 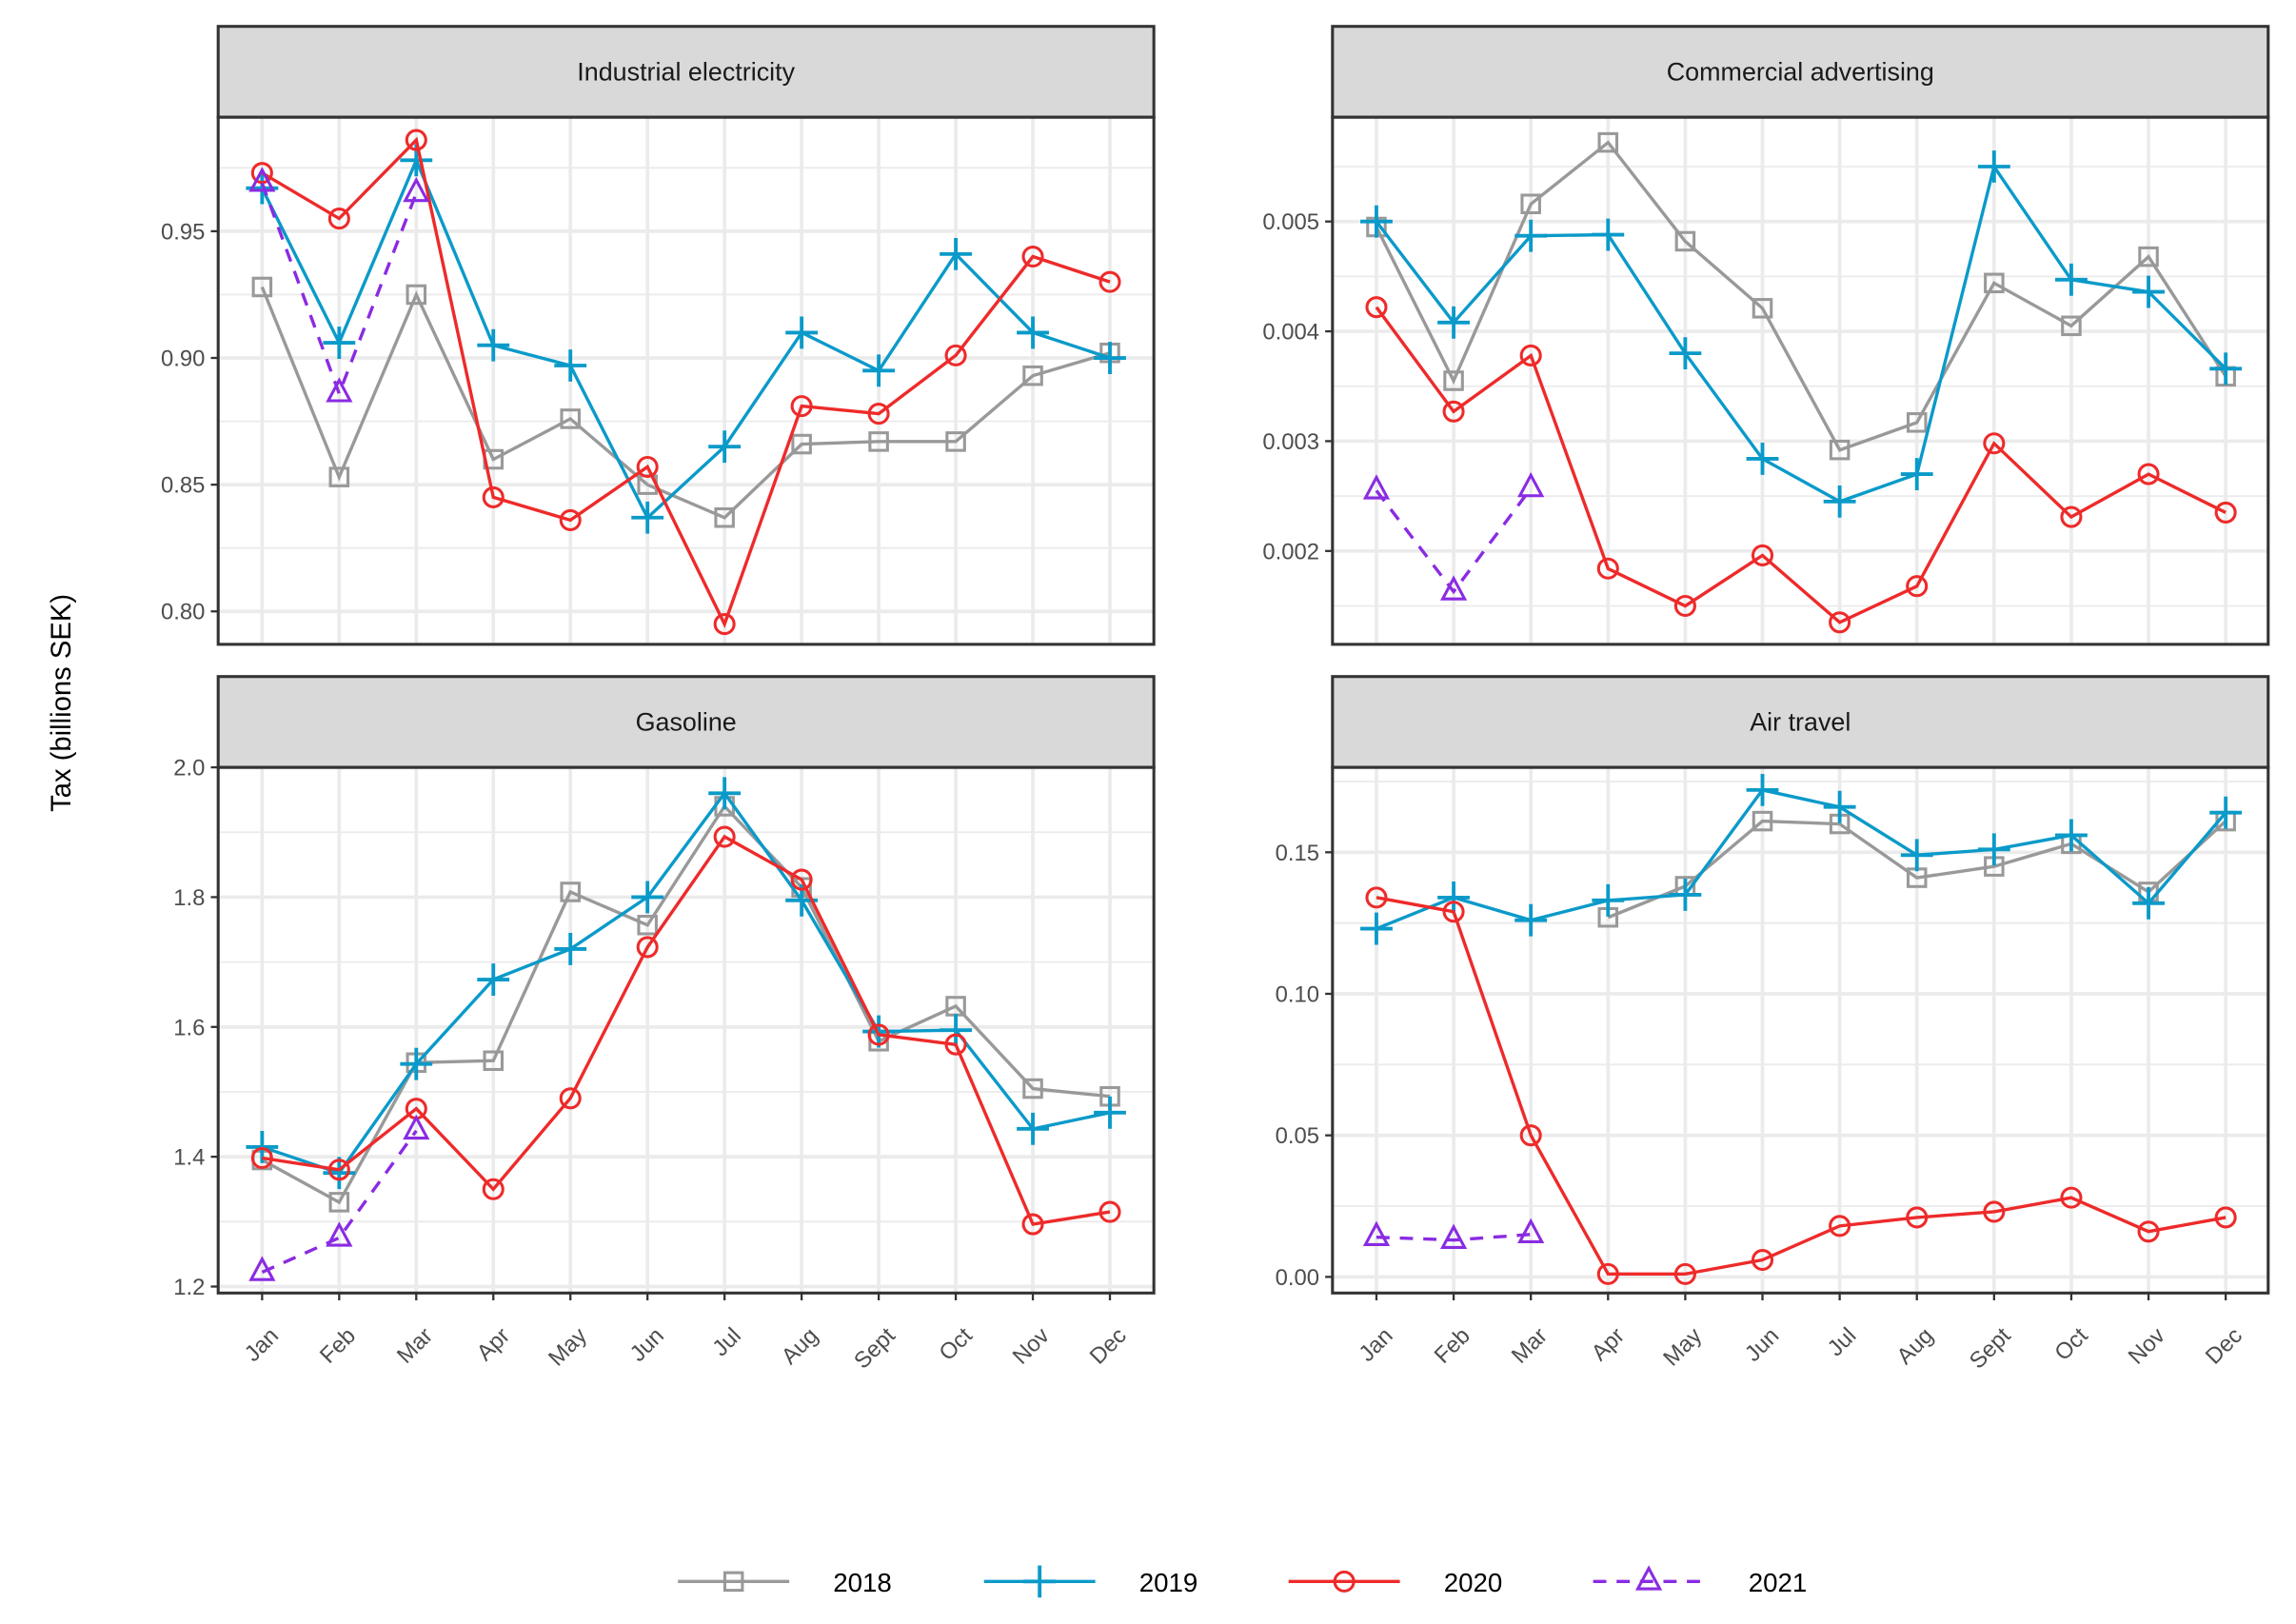 I want to click on y-tick-label: 0.95, so click(x=183, y=232).